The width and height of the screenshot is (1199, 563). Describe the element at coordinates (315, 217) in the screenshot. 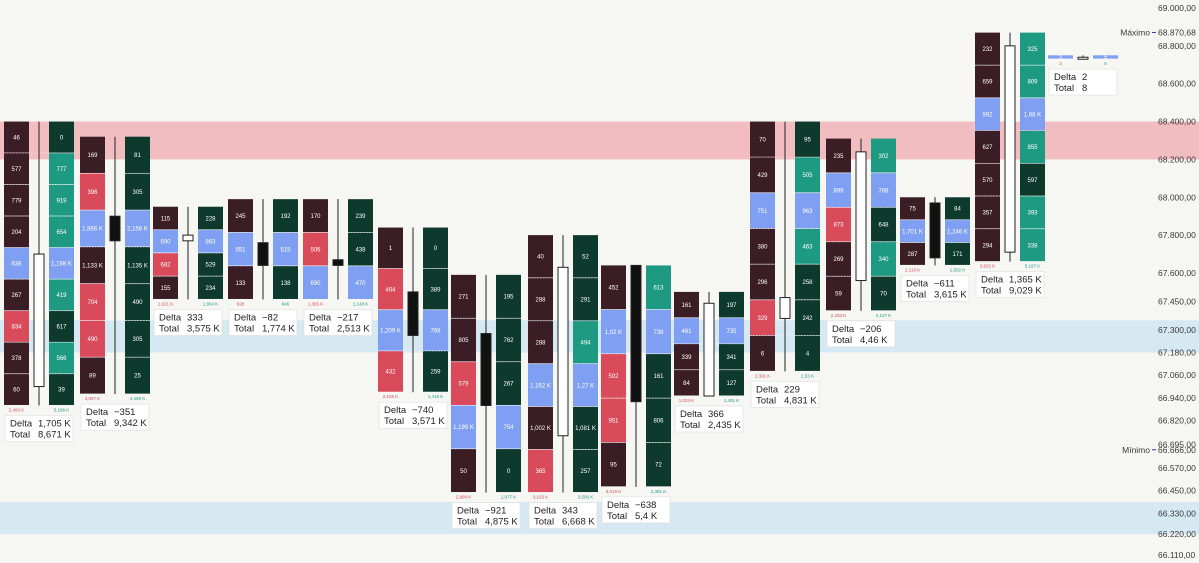

I see `sell-volume-label: 170` at that location.